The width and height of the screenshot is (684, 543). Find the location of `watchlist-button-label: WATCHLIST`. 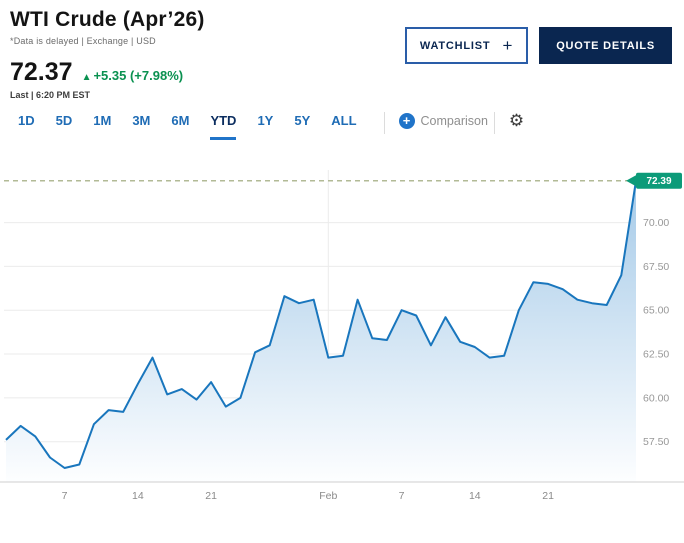

watchlist-button-label: WATCHLIST is located at coordinates (455, 45).